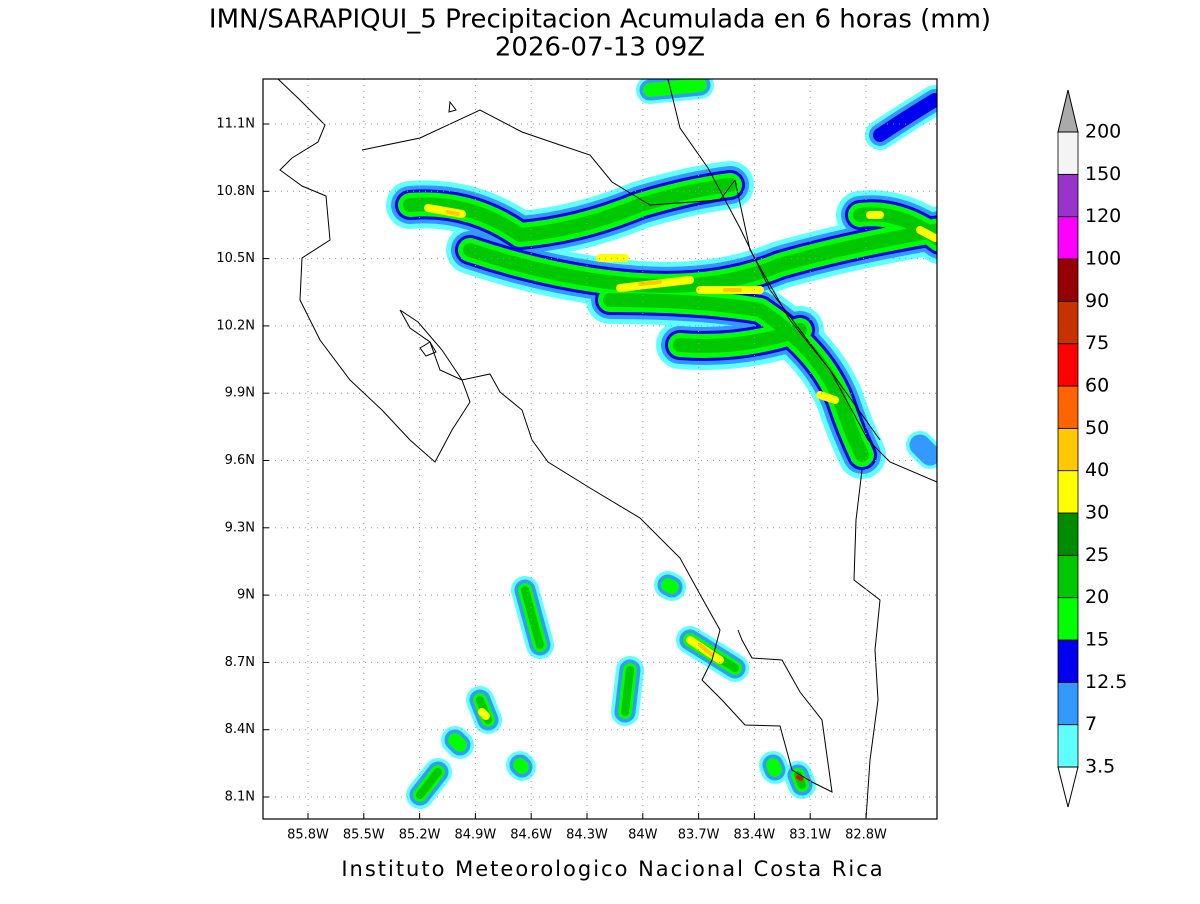 The height and width of the screenshot is (904, 1200). What do you see at coordinates (1068, 111) in the screenshot?
I see `colorbar-over` at bounding box center [1068, 111].